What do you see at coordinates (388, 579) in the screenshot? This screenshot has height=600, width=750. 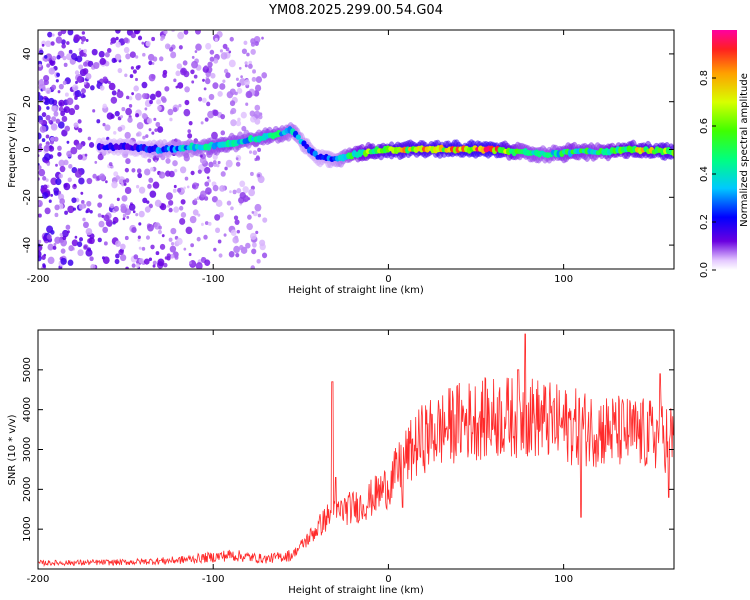 I see `x-tick-label: 0` at bounding box center [388, 579].